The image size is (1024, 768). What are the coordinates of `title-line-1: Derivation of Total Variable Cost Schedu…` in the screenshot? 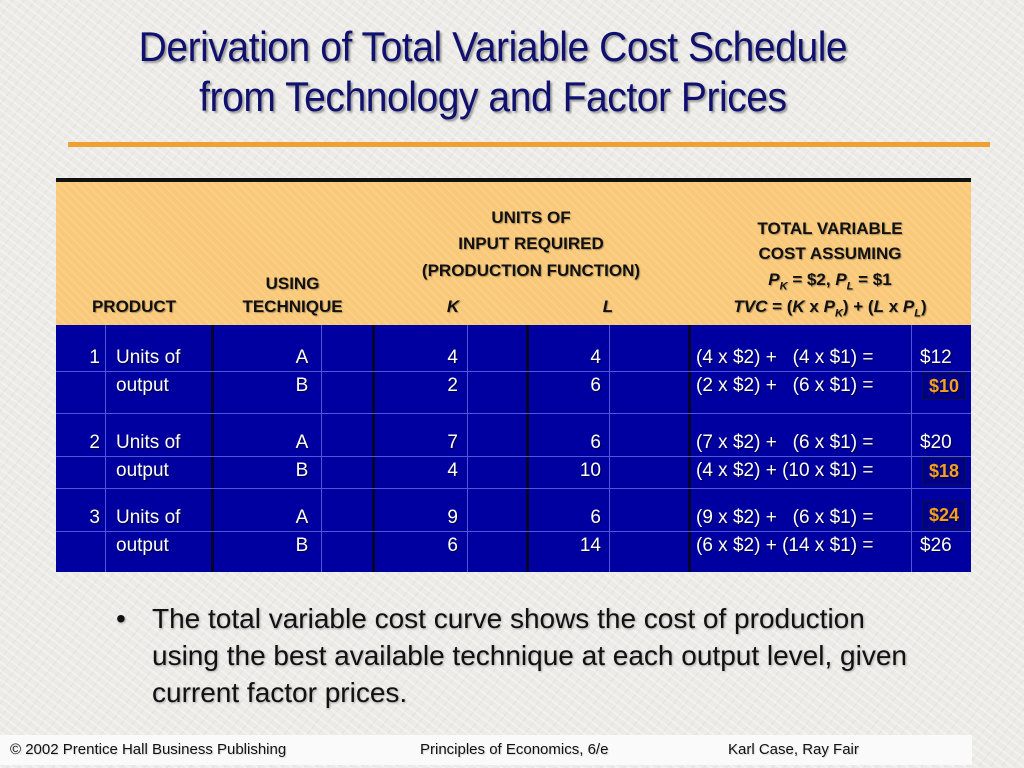 It's located at (493, 46).